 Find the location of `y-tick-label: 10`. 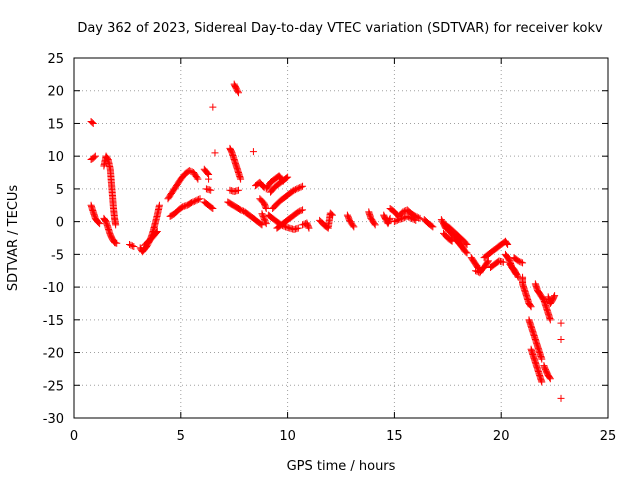

y-tick-label: 10 is located at coordinates (55, 157).